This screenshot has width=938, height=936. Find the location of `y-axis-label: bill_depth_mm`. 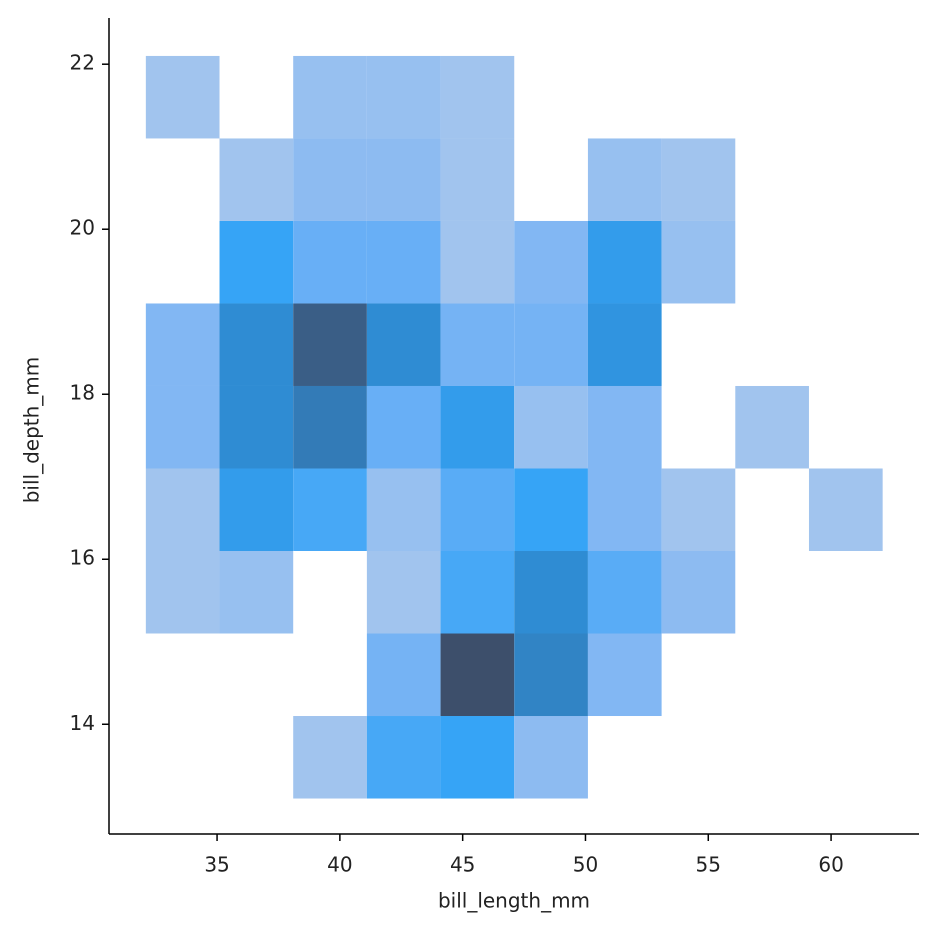

y-axis-label: bill_depth_mm is located at coordinates (32, 430).